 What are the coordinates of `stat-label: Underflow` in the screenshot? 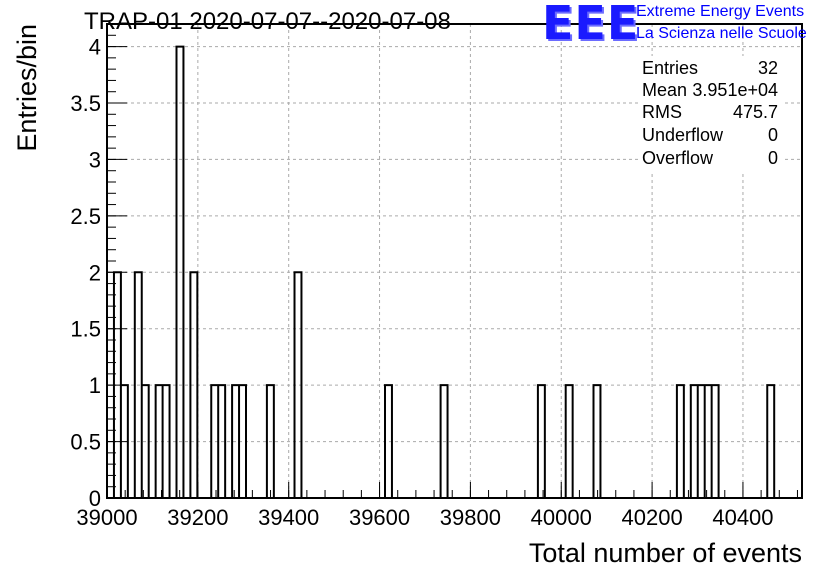 It's located at (683, 135).